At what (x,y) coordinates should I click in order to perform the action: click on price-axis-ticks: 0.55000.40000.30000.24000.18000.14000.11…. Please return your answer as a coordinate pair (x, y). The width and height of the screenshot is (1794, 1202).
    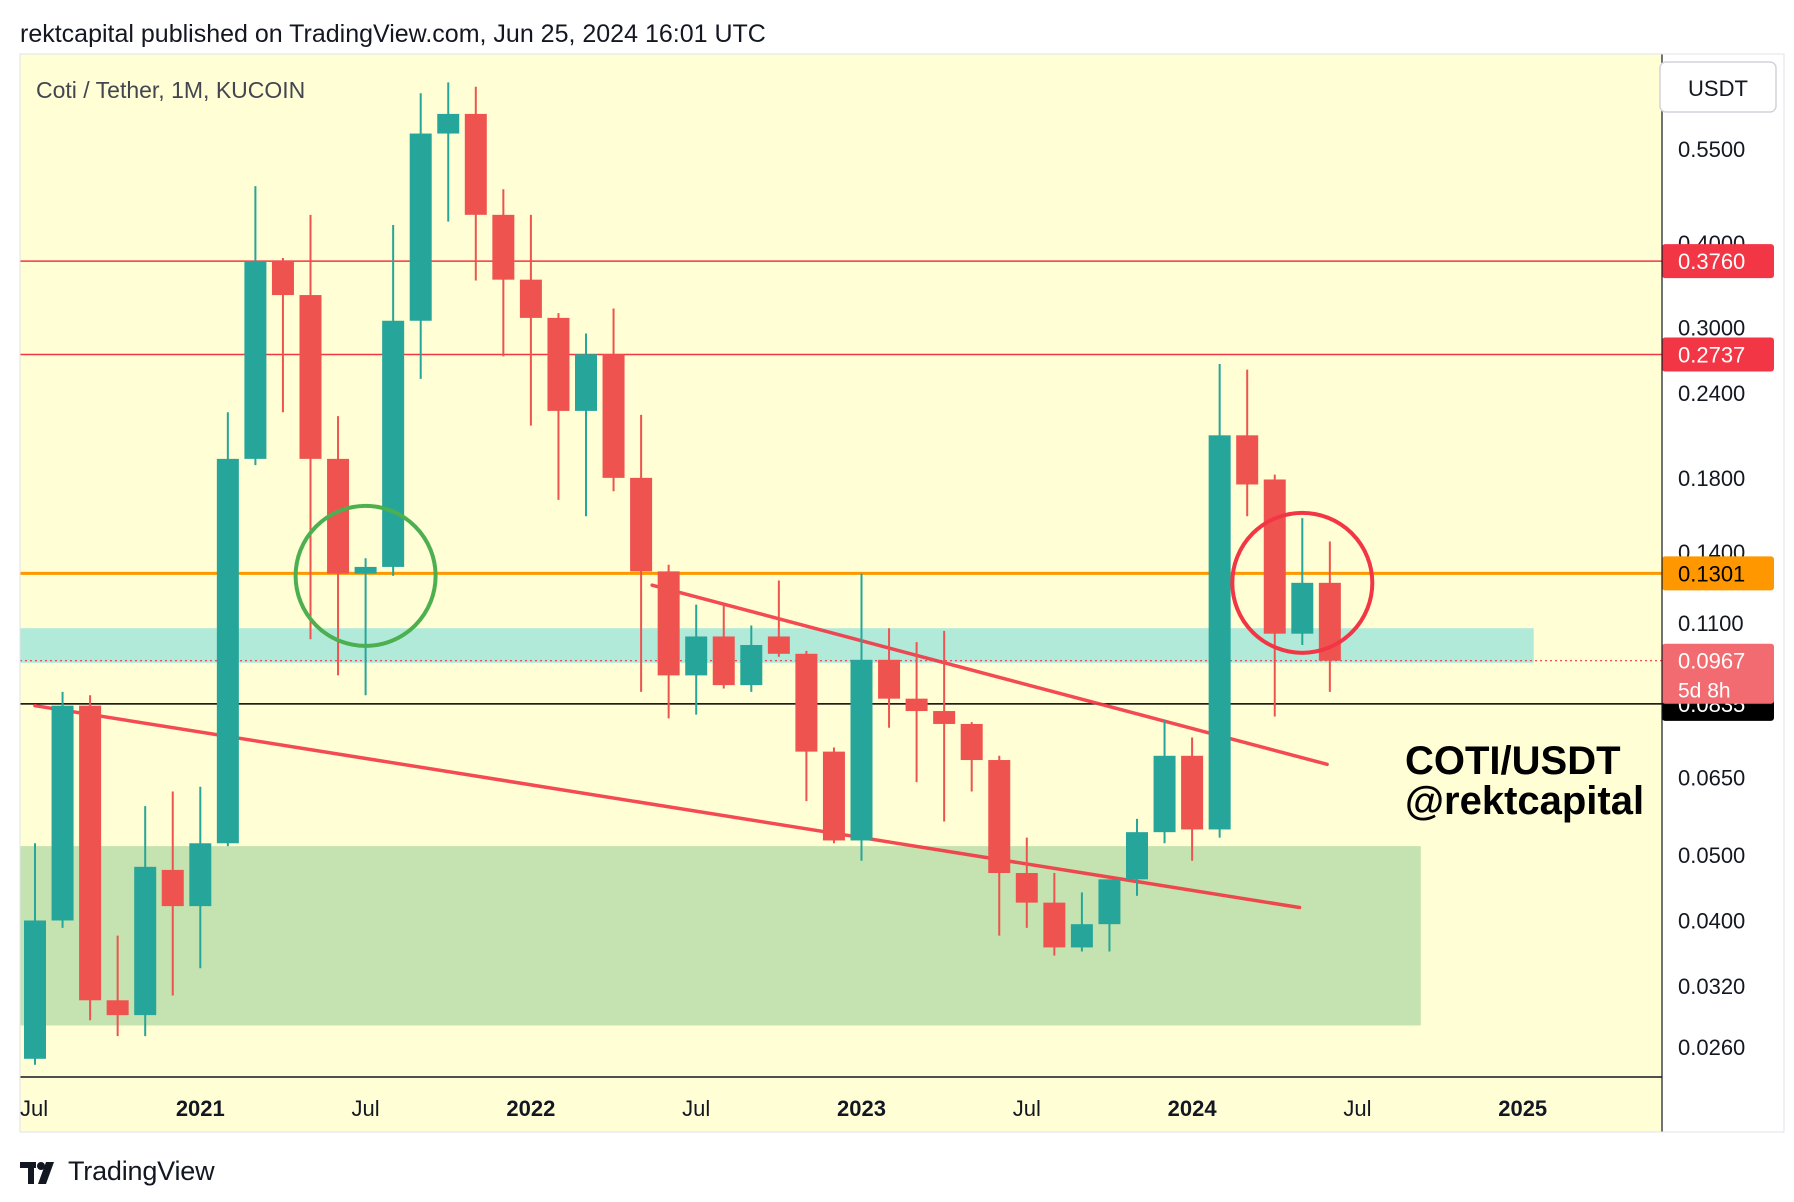
    Looking at the image, I should click on (1711, 598).